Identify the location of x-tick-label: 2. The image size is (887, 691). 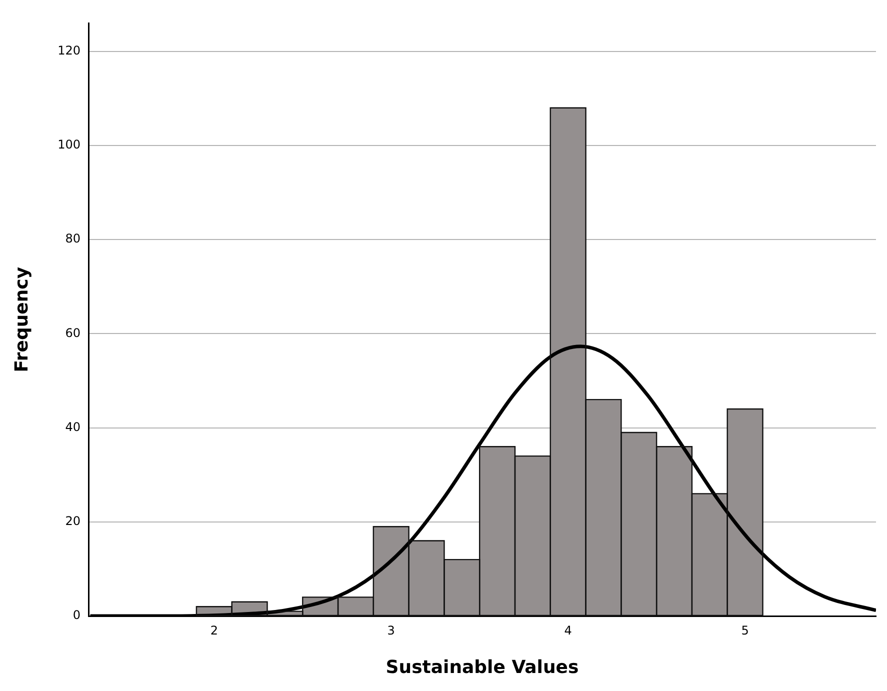
(214, 630).